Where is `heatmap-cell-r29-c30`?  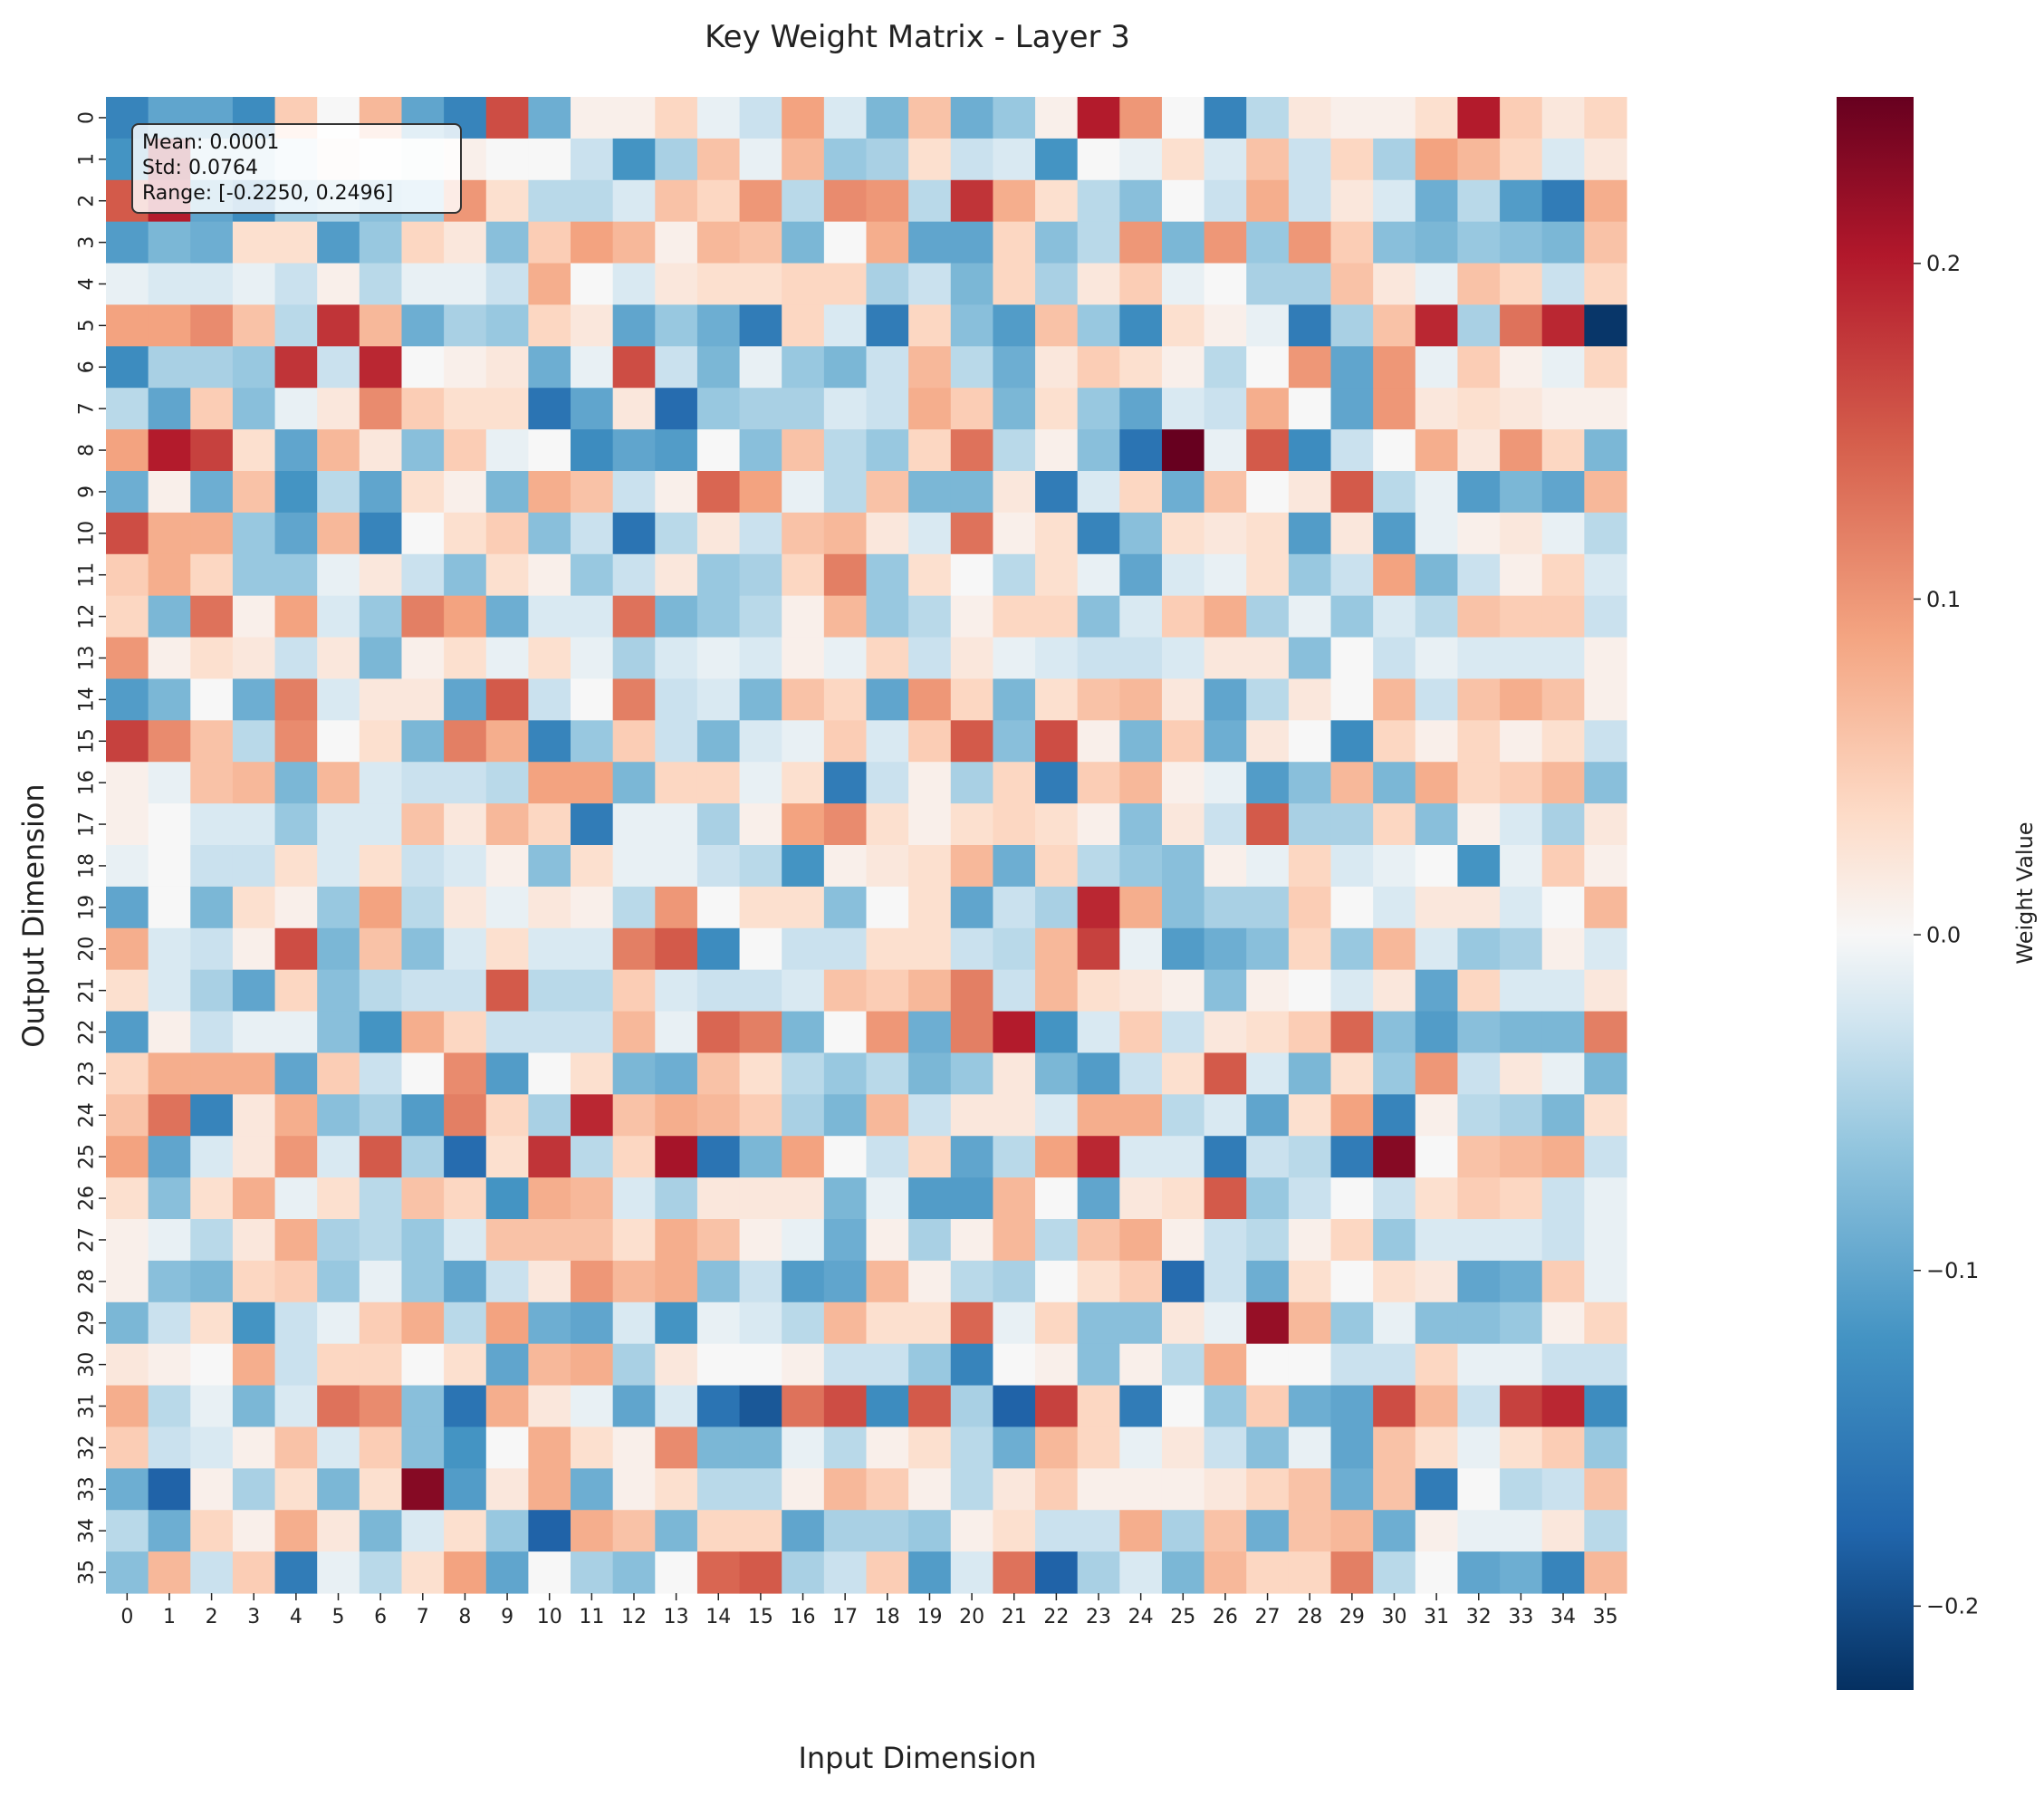 heatmap-cell-r29-c30 is located at coordinates (1394, 1323).